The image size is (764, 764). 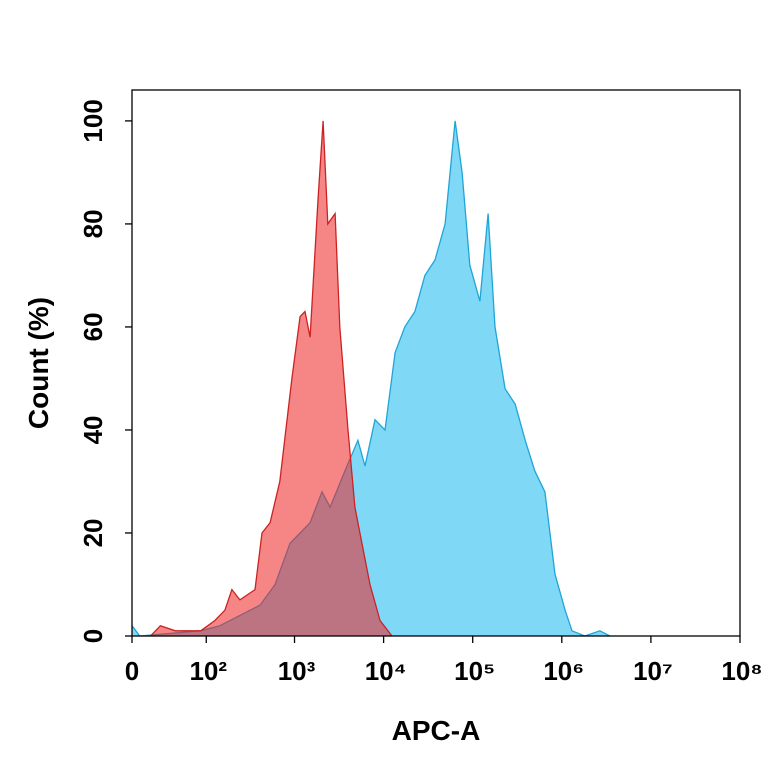 I want to click on y-tick-label: 40, so click(x=93, y=430).